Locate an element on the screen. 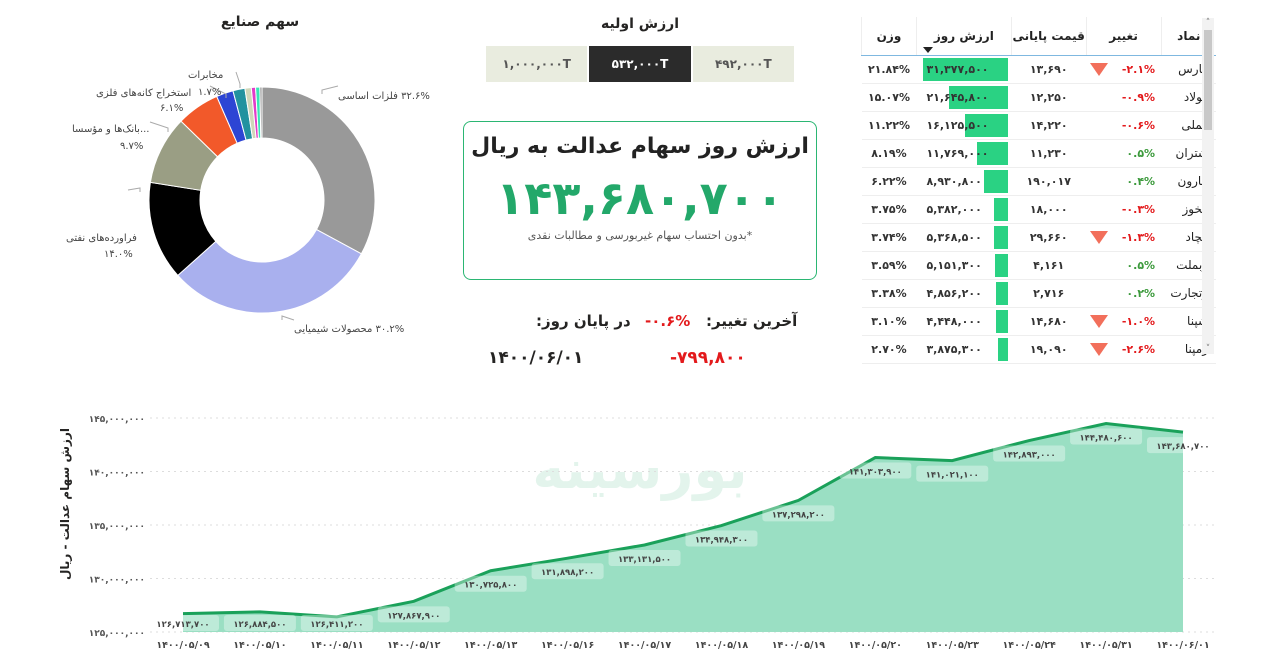 The height and width of the screenshot is (666, 1280). table-row: شتران ۰.۵% ۱۱,۲۳۰ ۱۱,۷۶۹,۰۰۰ ۸.۱۹% is located at coordinates (1038, 153).